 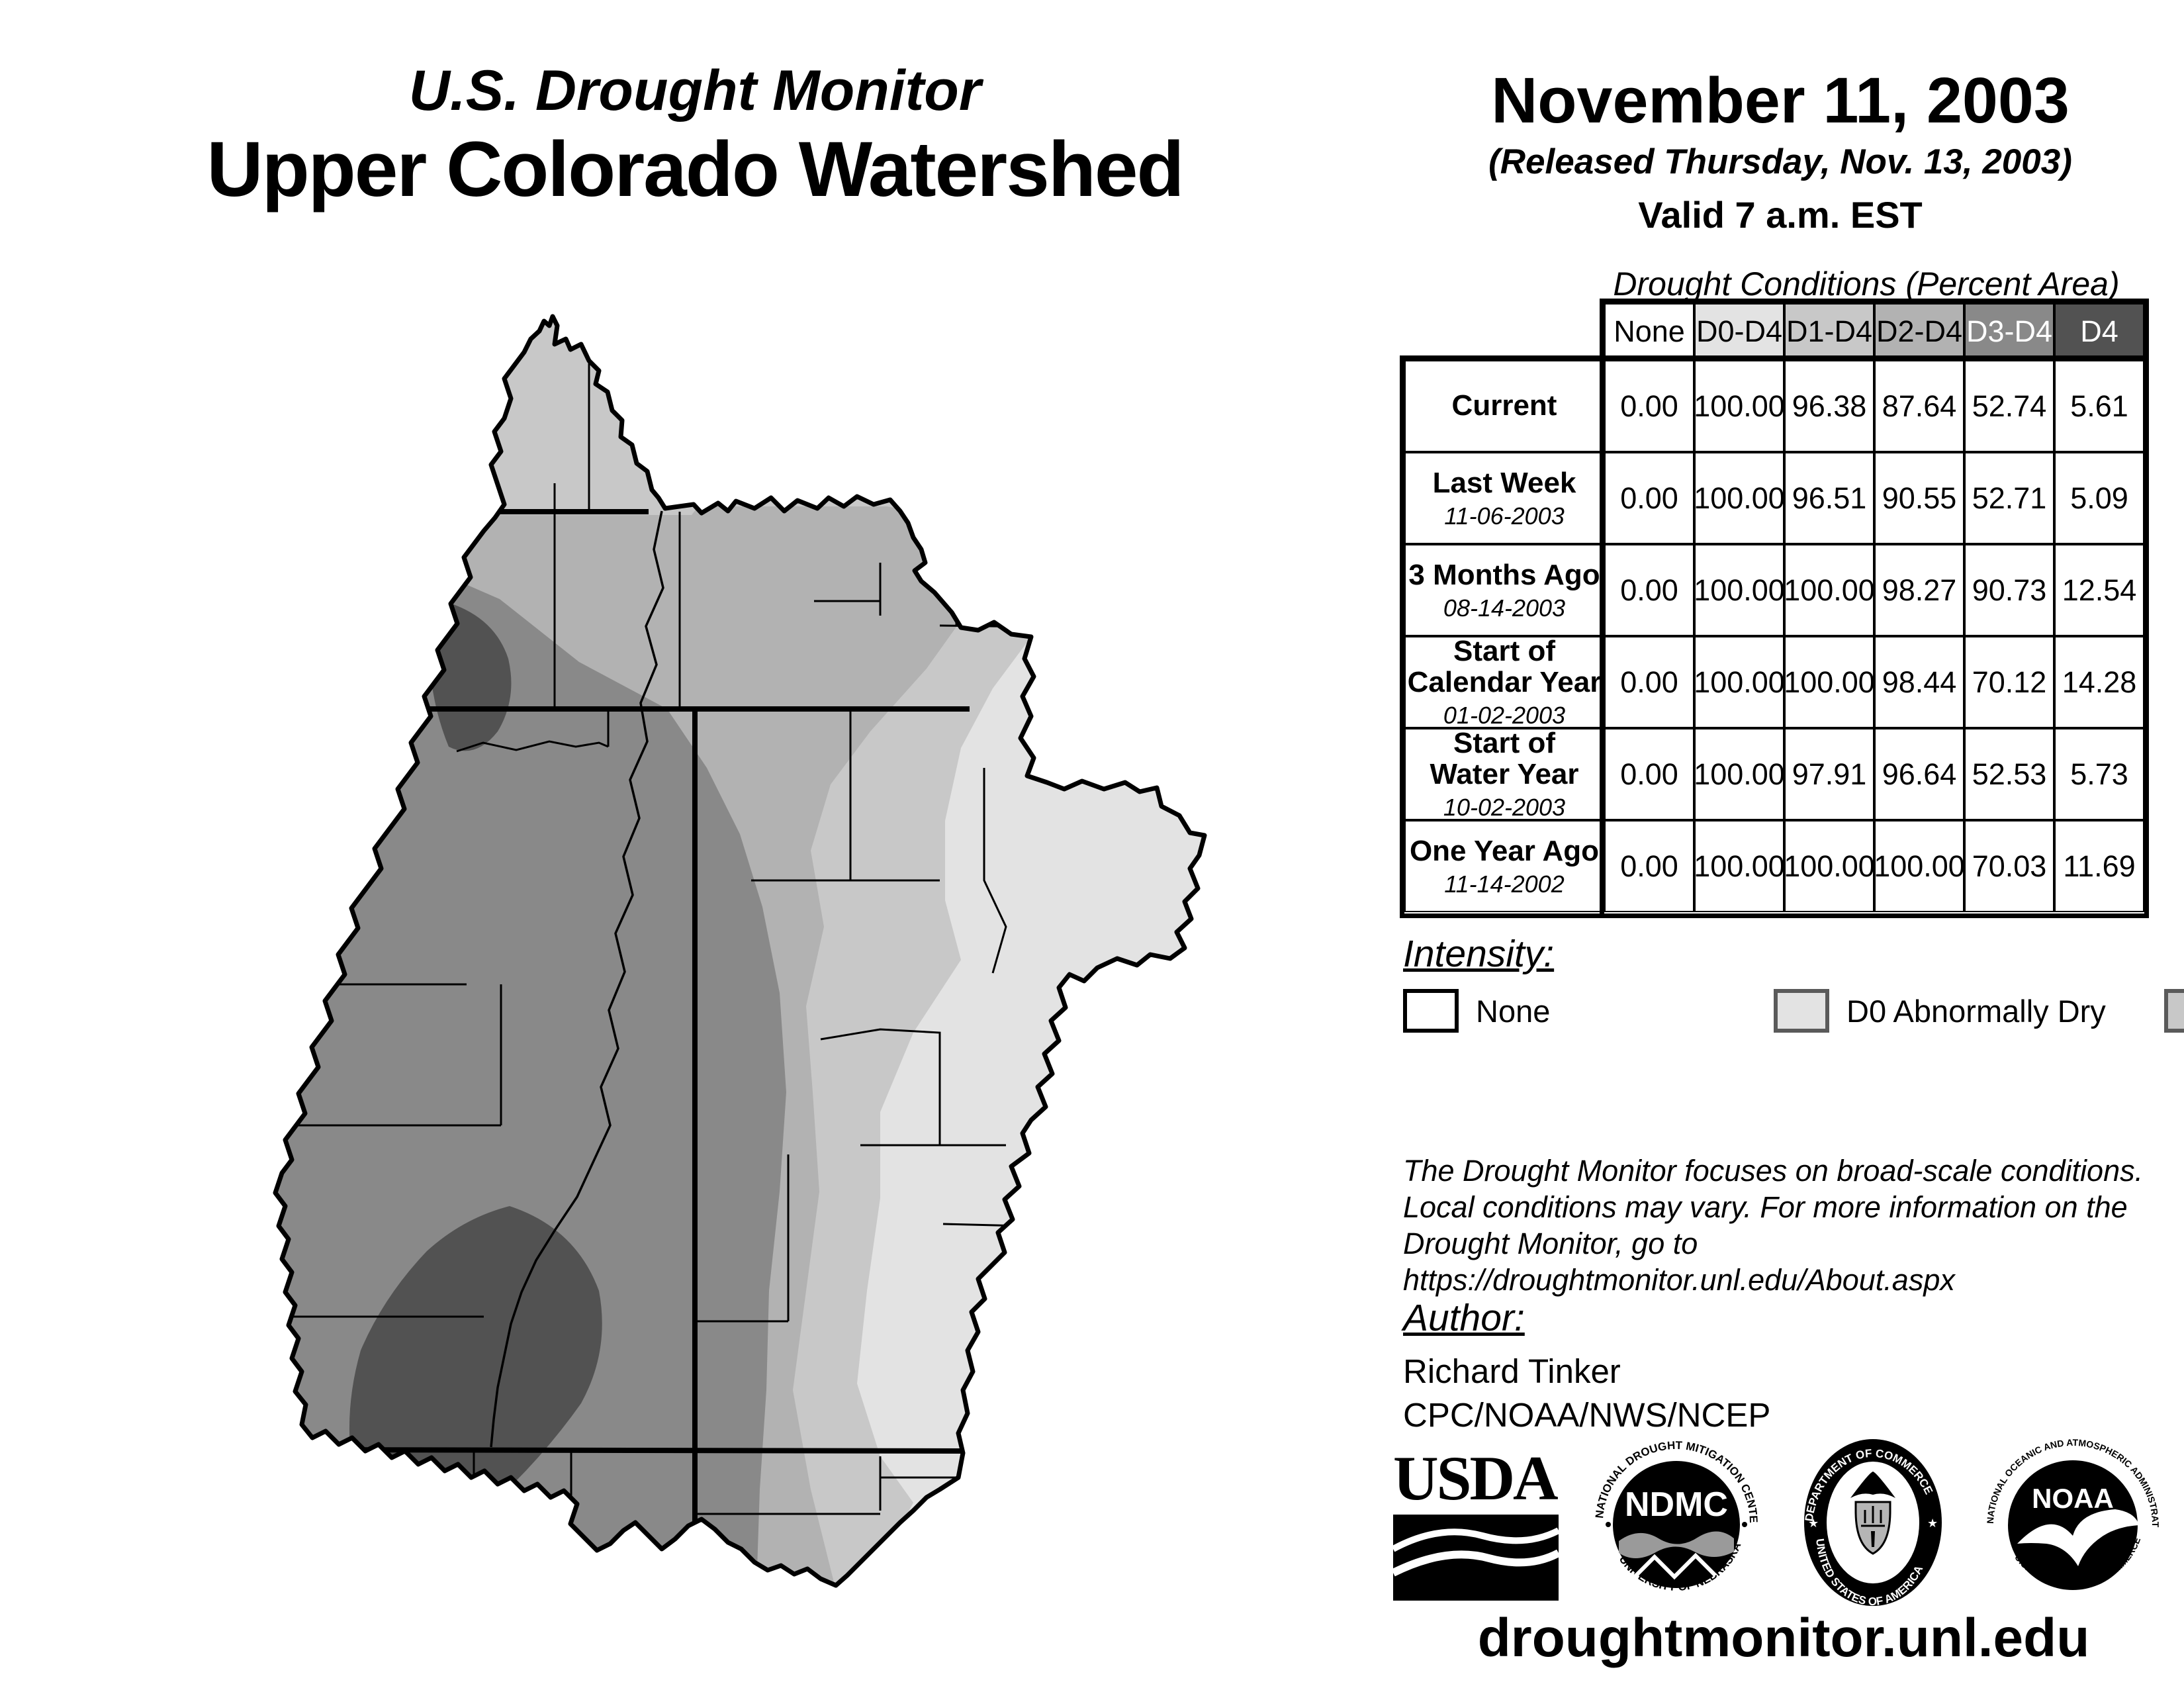 I want to click on row-header-last-week: Last Week 11-06-2003, so click(x=1504, y=498).